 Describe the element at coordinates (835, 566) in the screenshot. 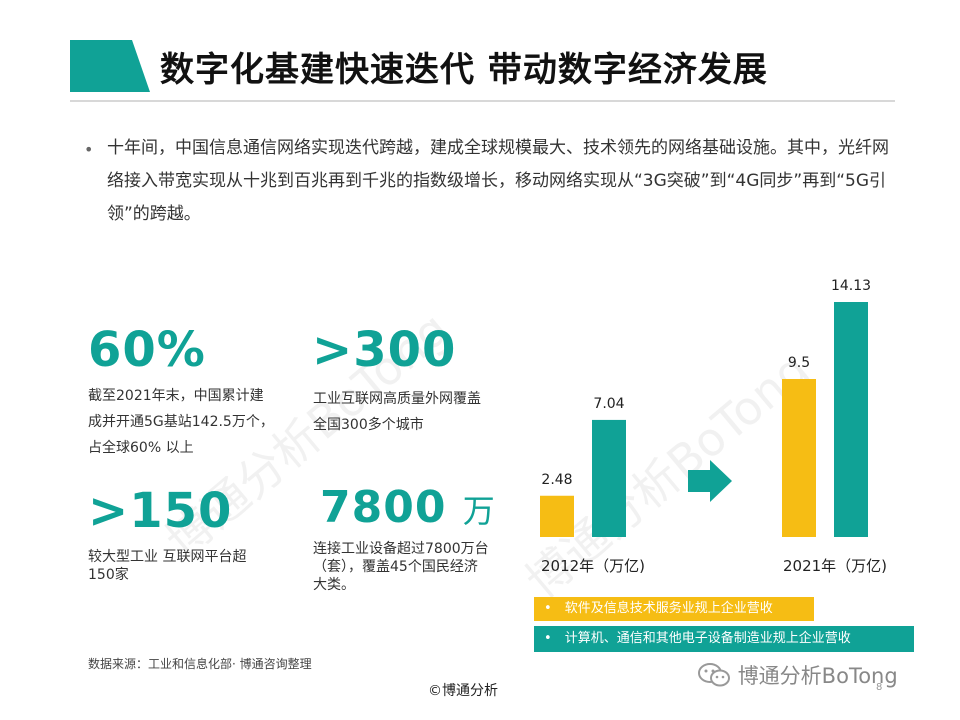

I see `x-tick-label: 2021年（万亿)` at that location.